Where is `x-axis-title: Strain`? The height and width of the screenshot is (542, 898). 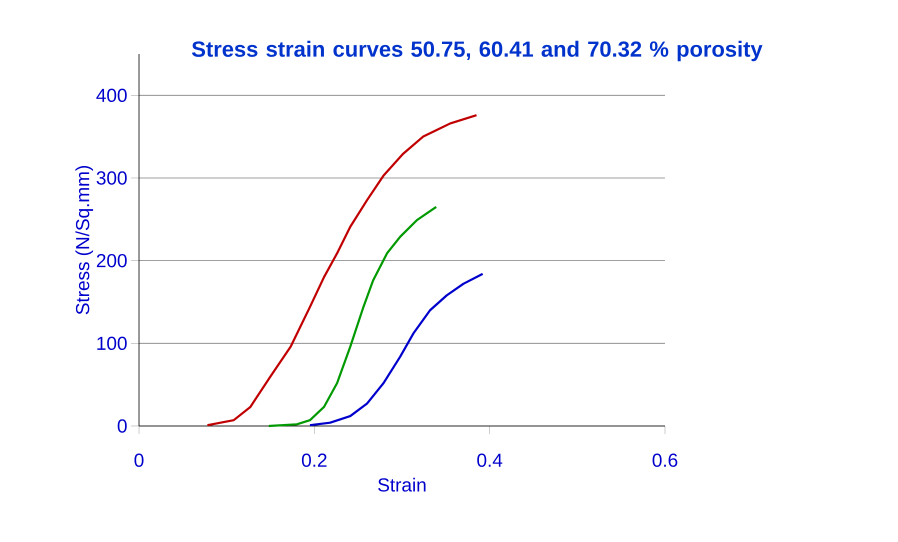 x-axis-title: Strain is located at coordinates (402, 485).